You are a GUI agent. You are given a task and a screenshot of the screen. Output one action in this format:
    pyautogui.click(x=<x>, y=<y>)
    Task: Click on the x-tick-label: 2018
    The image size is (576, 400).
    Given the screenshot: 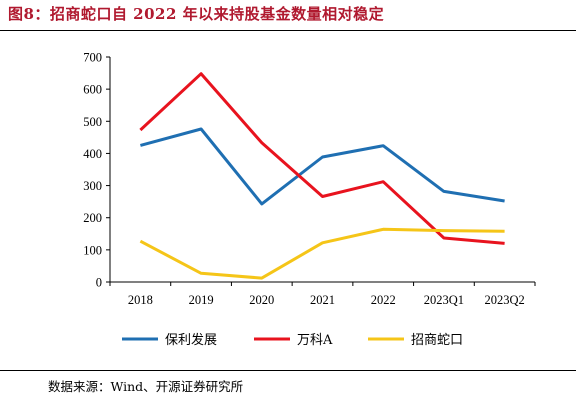 What is the action you would take?
    pyautogui.click(x=140, y=300)
    